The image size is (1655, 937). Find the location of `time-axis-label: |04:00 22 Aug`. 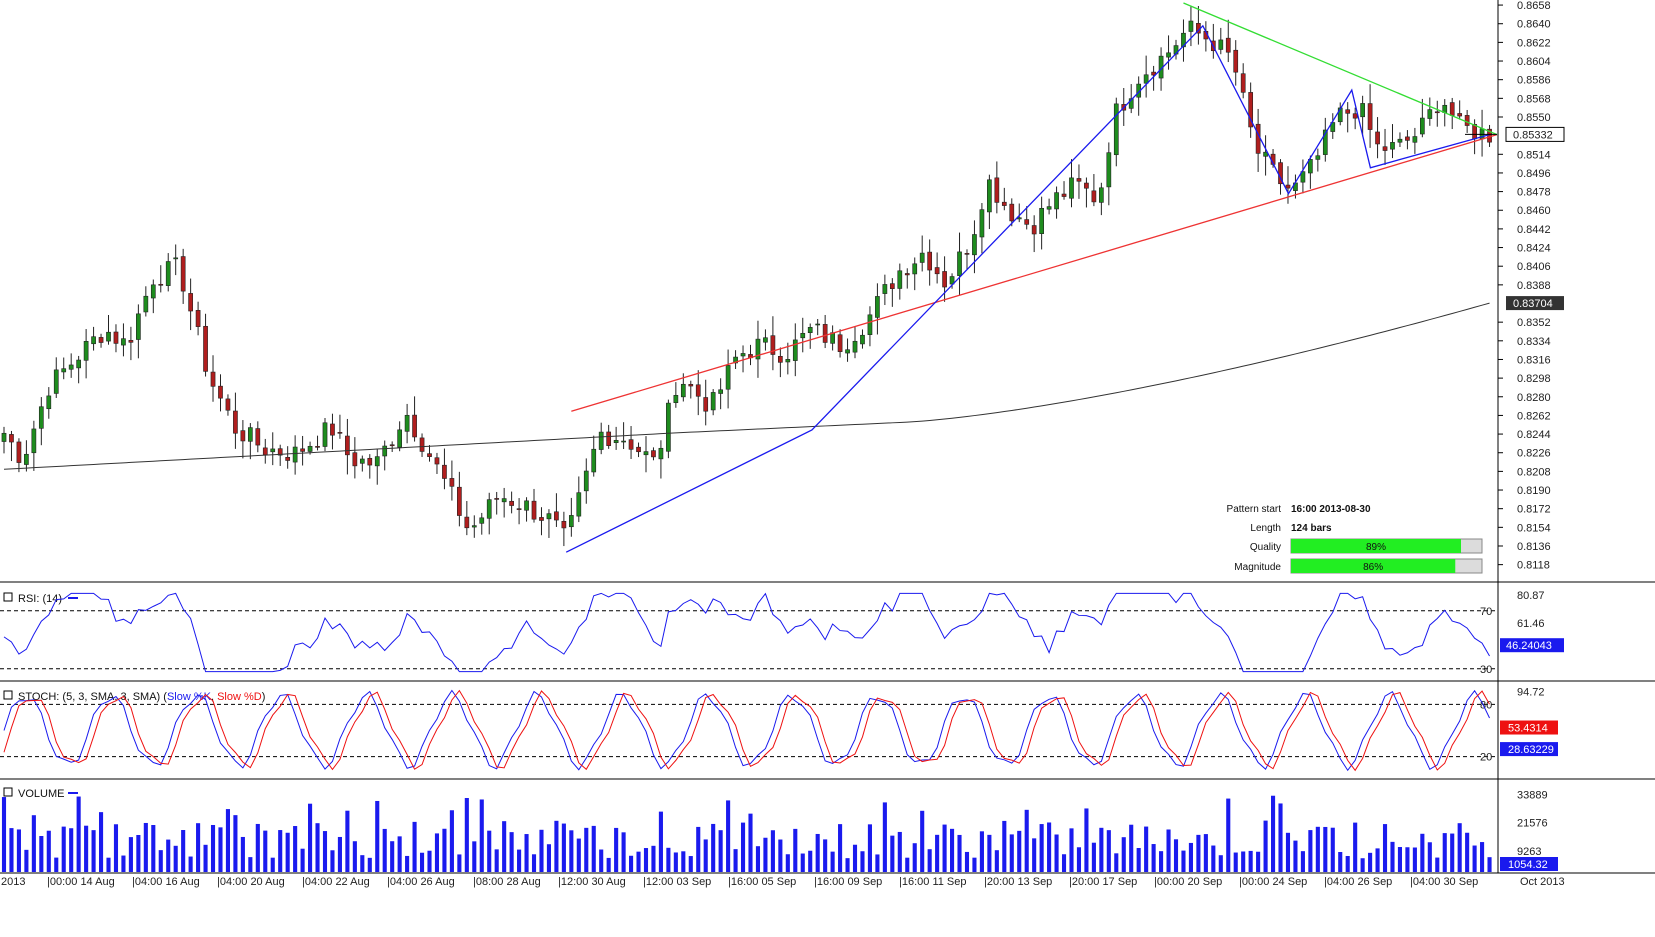

time-axis-label: |04:00 22 Aug is located at coordinates (336, 882).